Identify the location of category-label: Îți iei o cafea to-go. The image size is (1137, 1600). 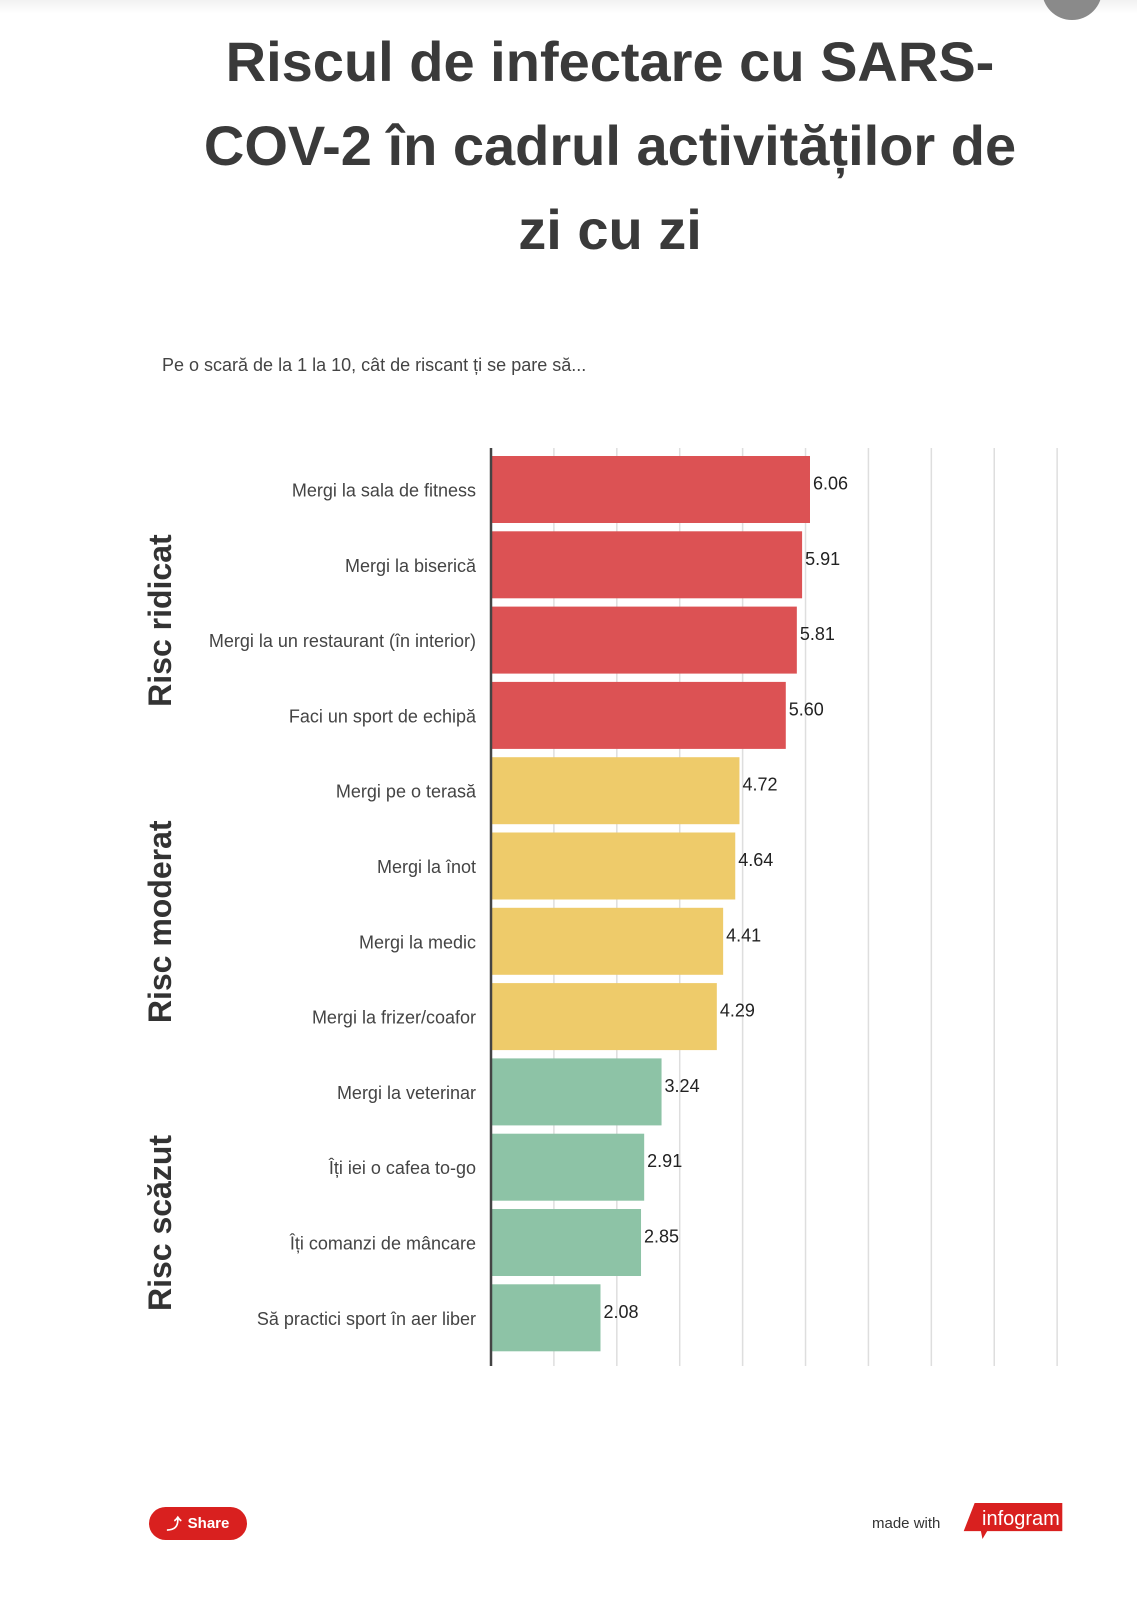
(402, 1168).